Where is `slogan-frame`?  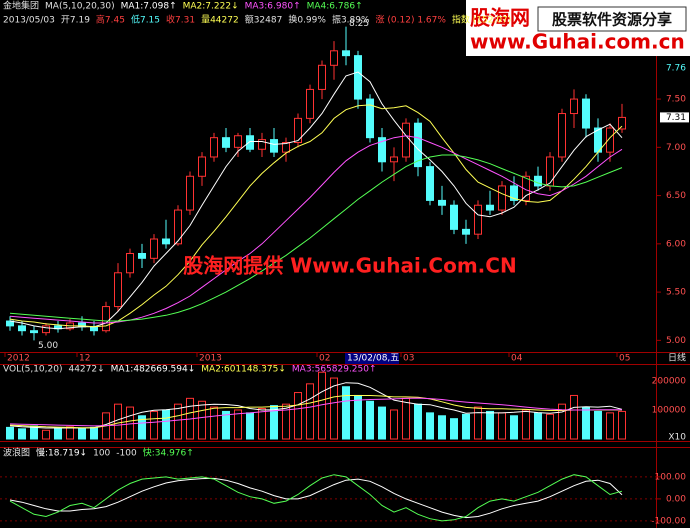 slogan-frame is located at coordinates (612, 19).